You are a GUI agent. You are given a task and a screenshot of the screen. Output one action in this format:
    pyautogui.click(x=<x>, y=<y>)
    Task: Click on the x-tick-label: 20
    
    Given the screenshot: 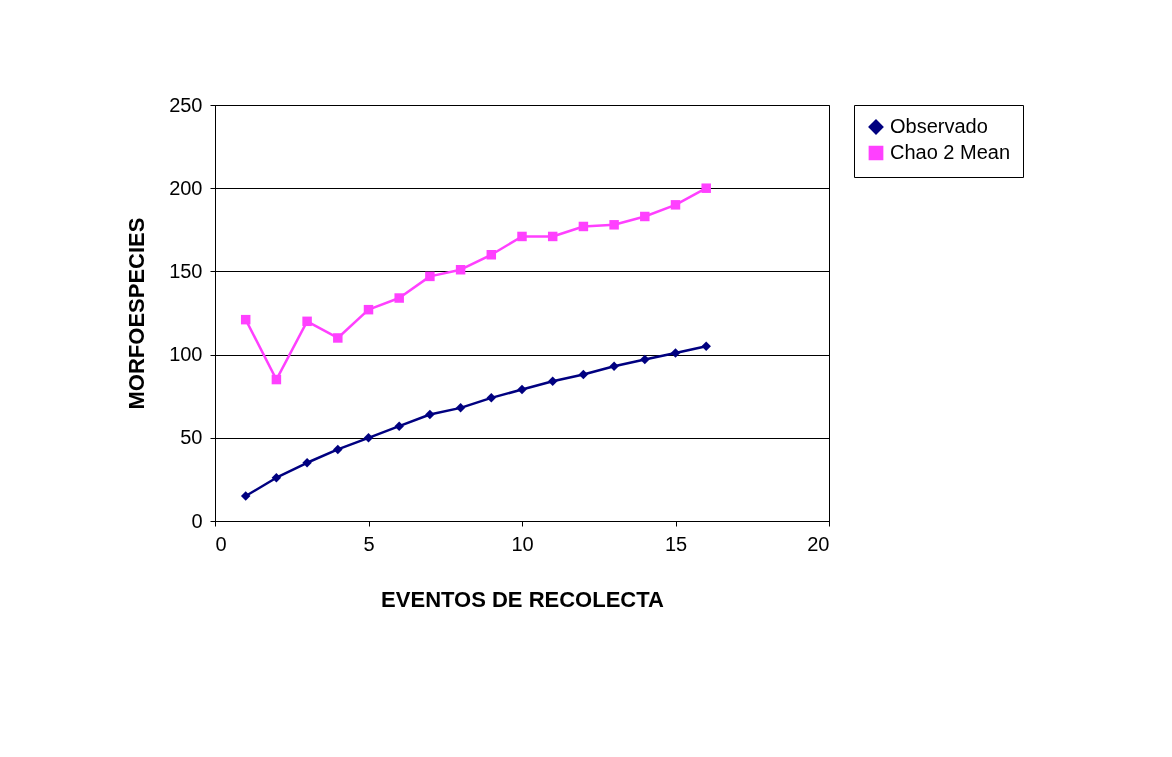 What is the action you would take?
    pyautogui.click(x=818, y=543)
    